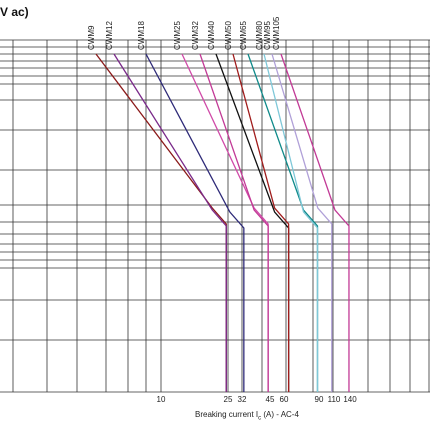  What do you see at coordinates (276, 33) in the screenshot?
I see `series-label: CWM105` at bounding box center [276, 33].